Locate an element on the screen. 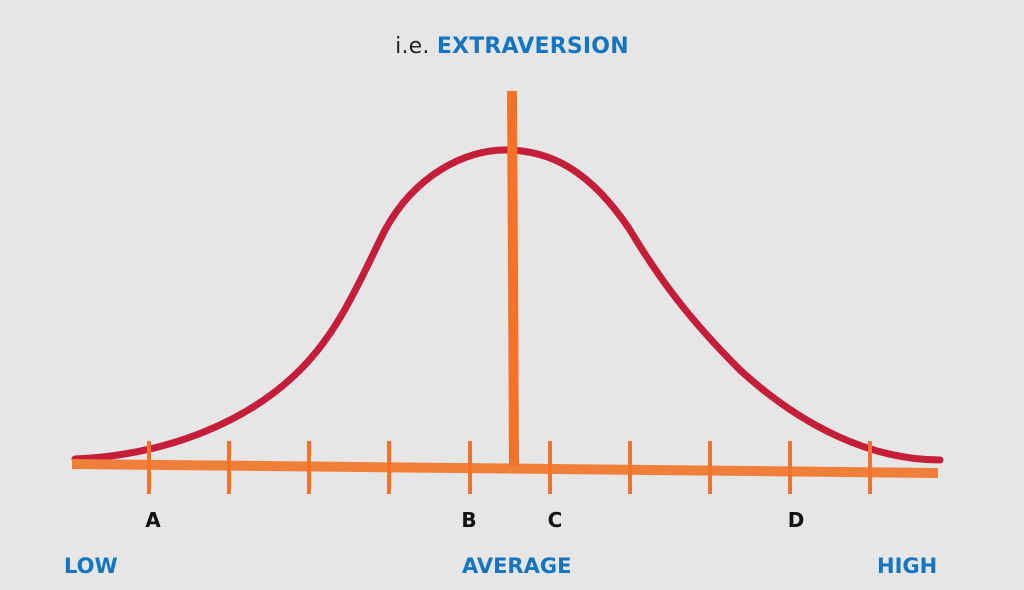 The width and height of the screenshot is (1024, 590). title-keyword: EXTRAVERSION is located at coordinates (532, 46).